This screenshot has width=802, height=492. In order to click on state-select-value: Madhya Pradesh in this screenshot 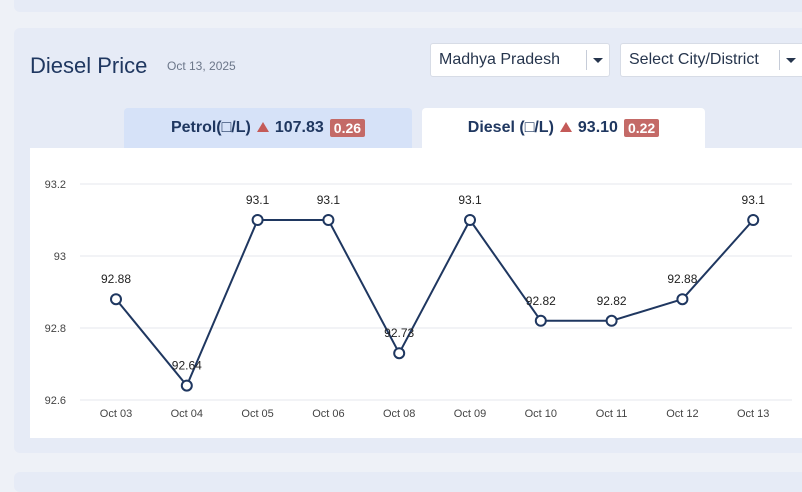, I will do `click(499, 59)`.